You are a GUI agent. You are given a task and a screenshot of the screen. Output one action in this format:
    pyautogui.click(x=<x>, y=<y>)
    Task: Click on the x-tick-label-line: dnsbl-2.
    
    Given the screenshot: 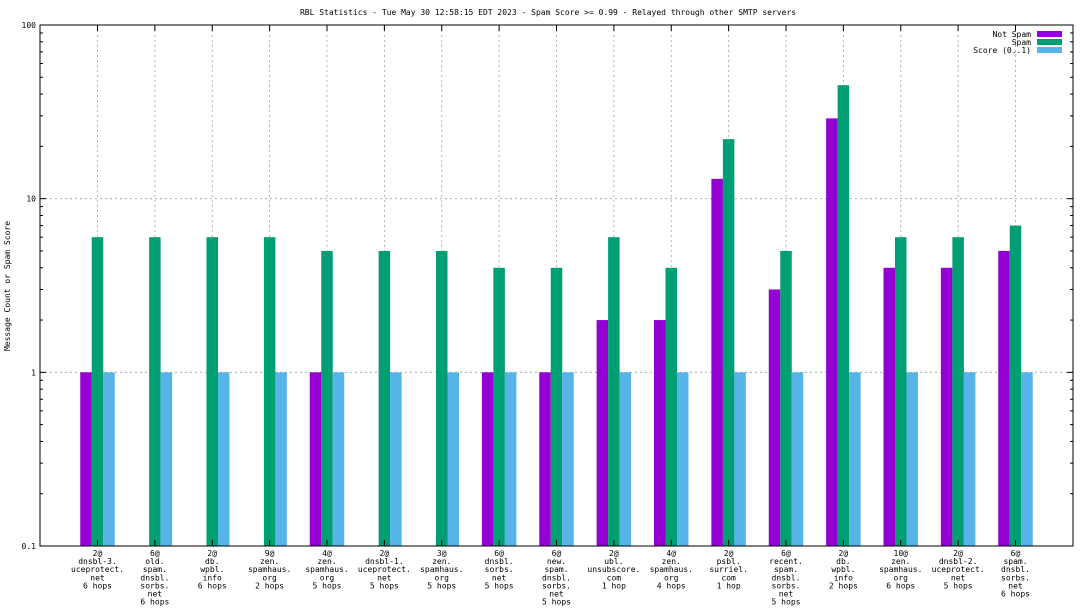 What is the action you would take?
    pyautogui.click(x=958, y=561)
    